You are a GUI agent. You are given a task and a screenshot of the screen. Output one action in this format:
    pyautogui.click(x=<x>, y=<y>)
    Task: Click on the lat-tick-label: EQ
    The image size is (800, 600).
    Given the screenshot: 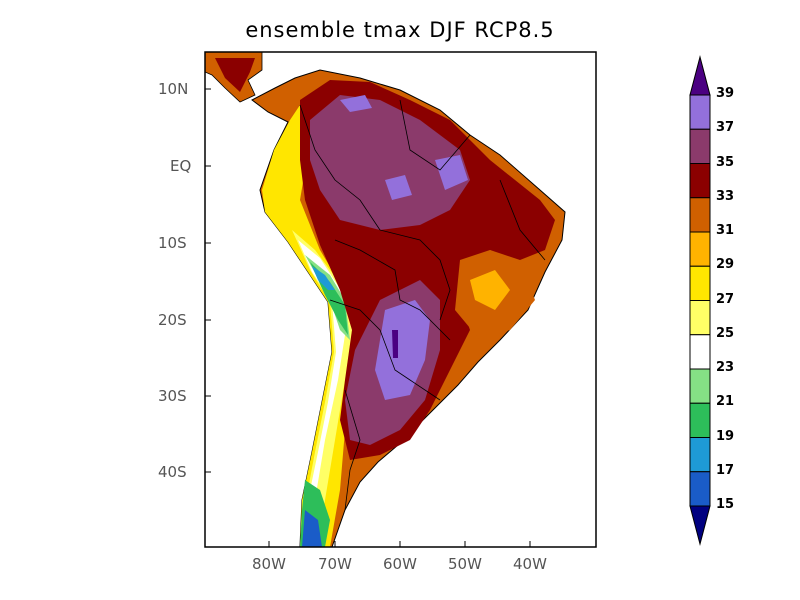 What is the action you would take?
    pyautogui.click(x=181, y=166)
    